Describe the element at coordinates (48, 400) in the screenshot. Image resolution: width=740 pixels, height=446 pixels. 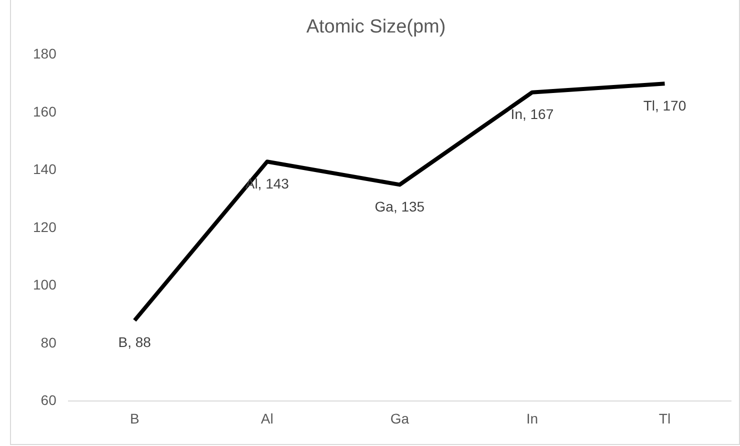
I see `y-tick-label: 60` at that location.